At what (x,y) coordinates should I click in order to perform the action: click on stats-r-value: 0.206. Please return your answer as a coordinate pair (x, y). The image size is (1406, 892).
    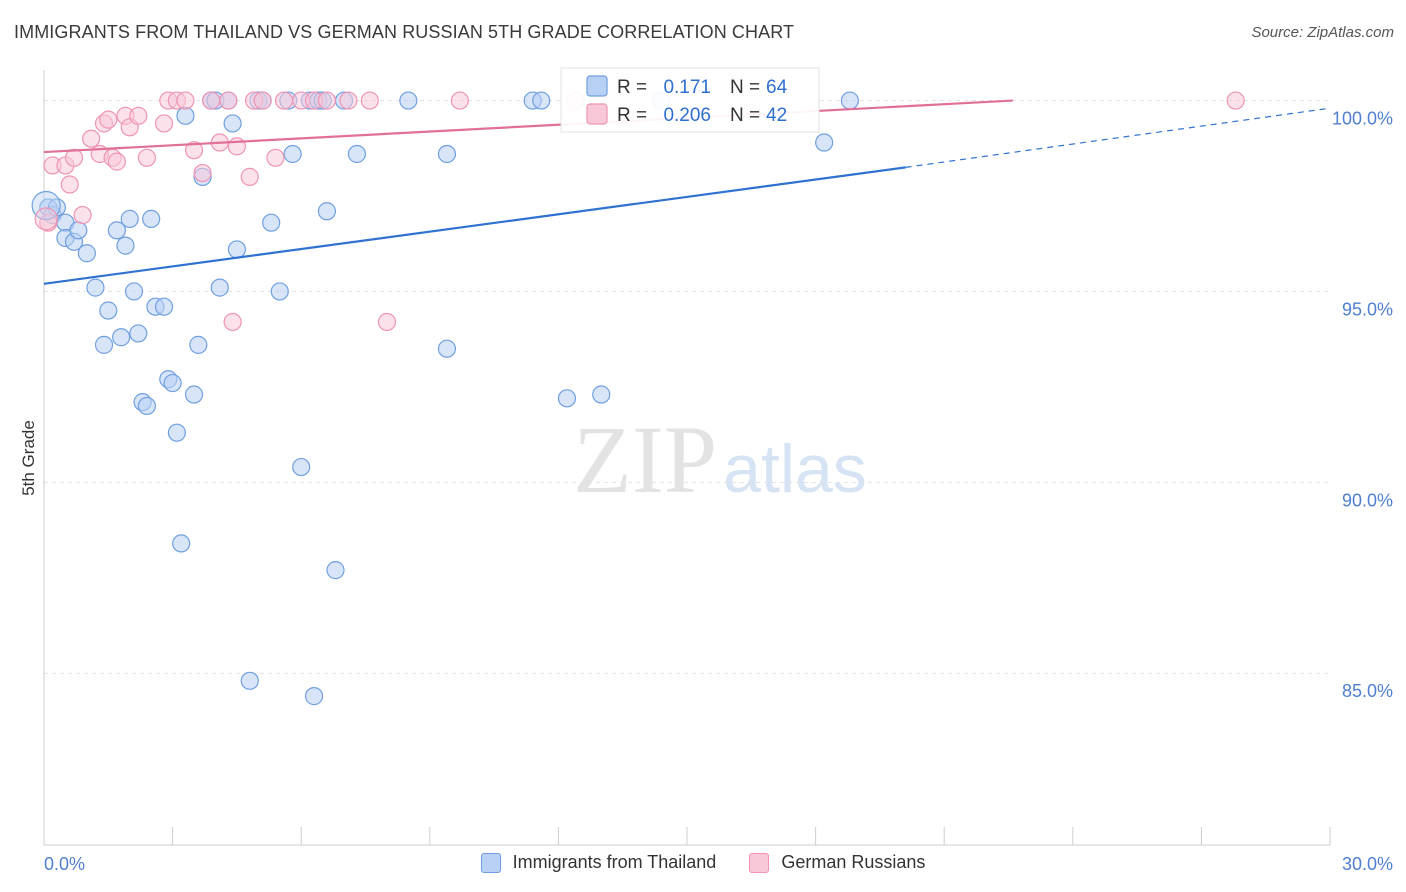
    Looking at the image, I should click on (687, 115).